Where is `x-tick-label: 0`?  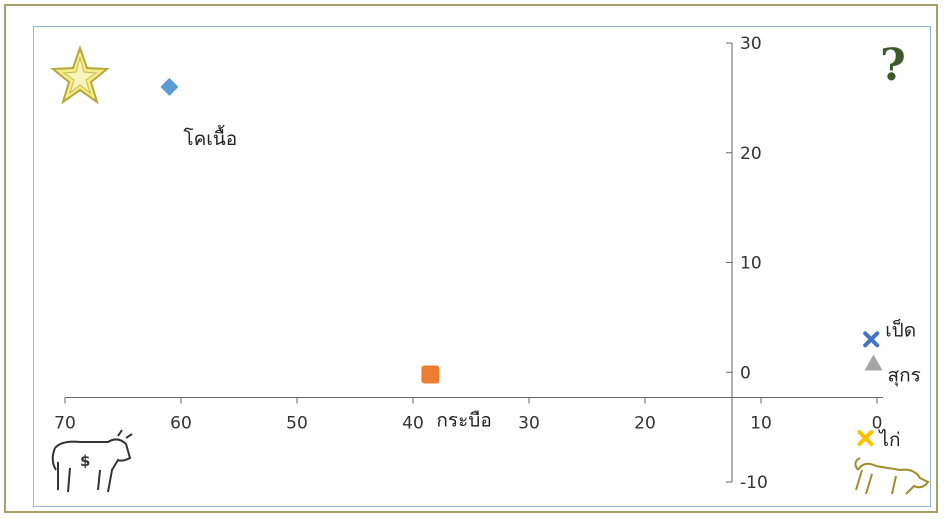
x-tick-label: 0 is located at coordinates (877, 423).